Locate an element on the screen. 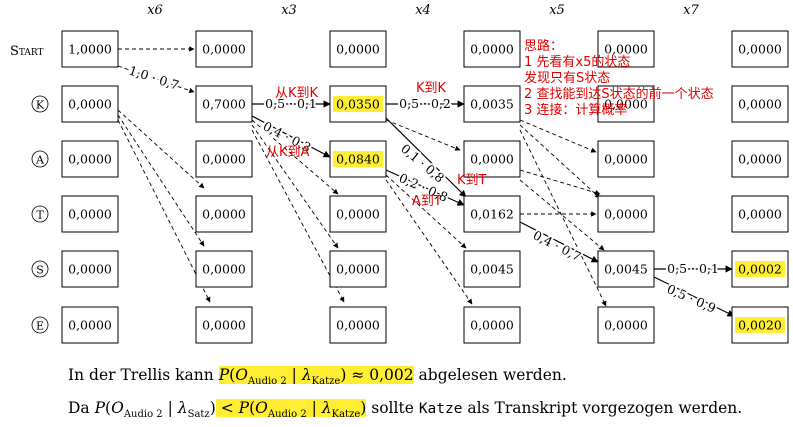  edge-label: 0,5 · 0,9 is located at coordinates (691, 298).